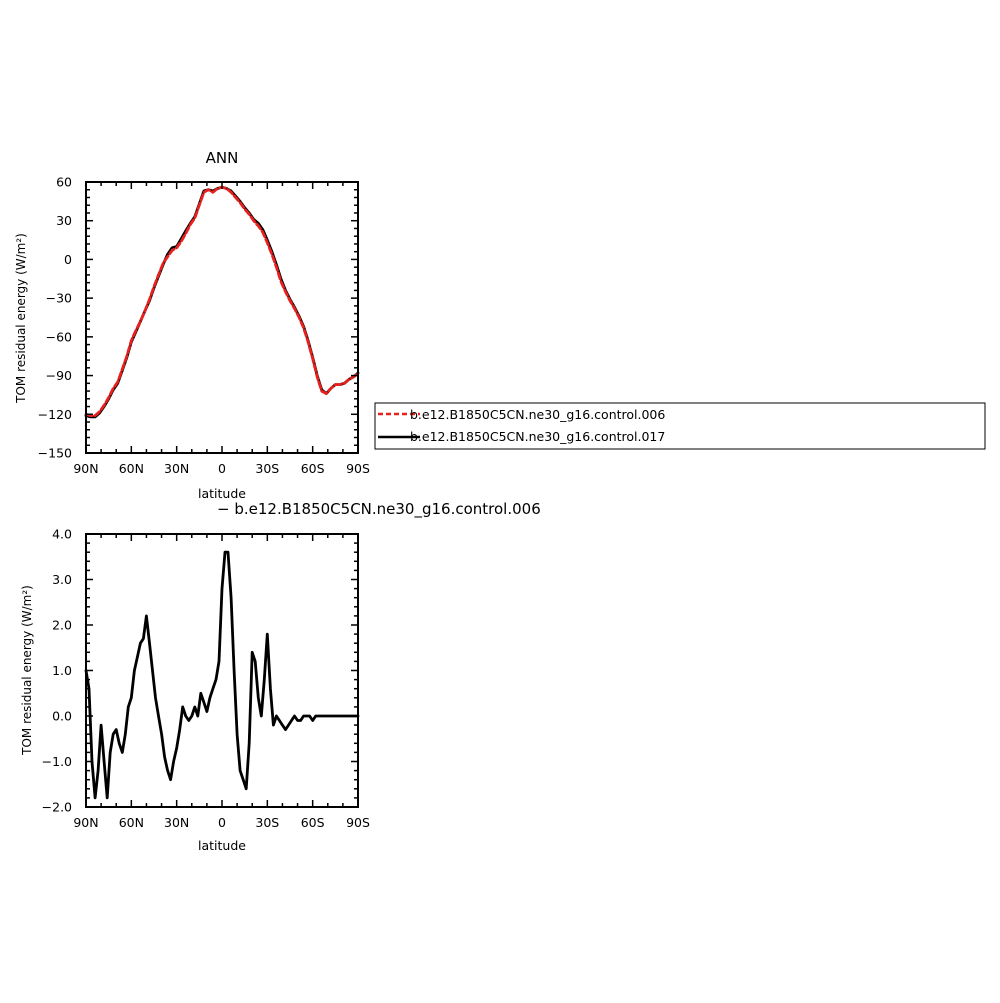  What do you see at coordinates (313, 468) in the screenshot?
I see `top-x-tick-label: 60S` at bounding box center [313, 468].